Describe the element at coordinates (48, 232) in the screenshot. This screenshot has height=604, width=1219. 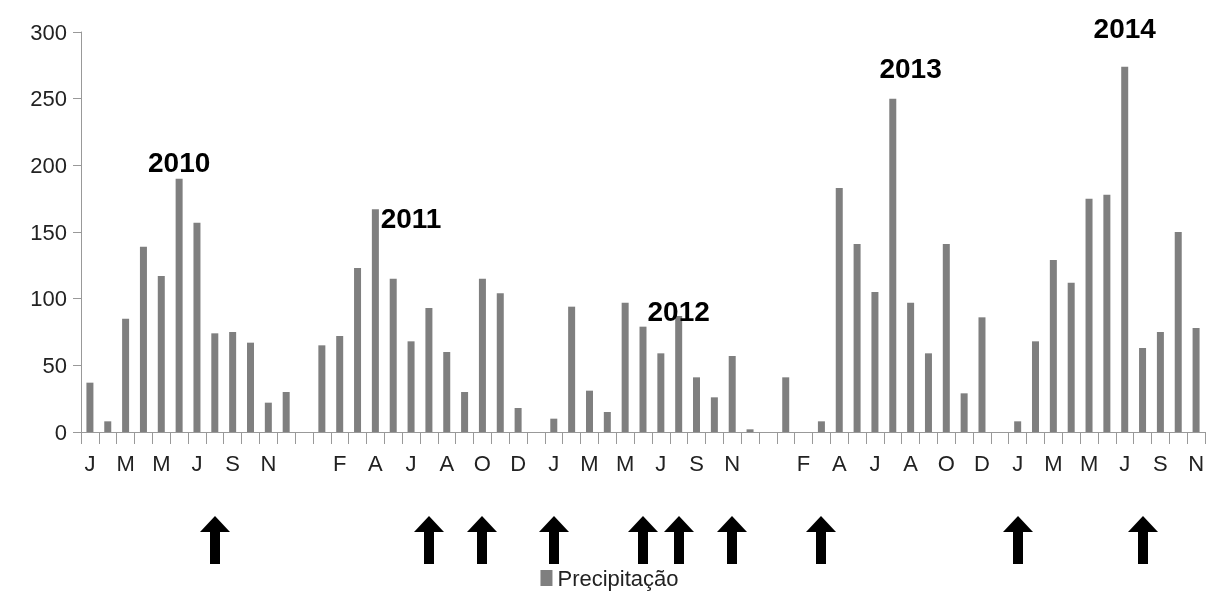
I see `y-tick-label: 150` at that location.